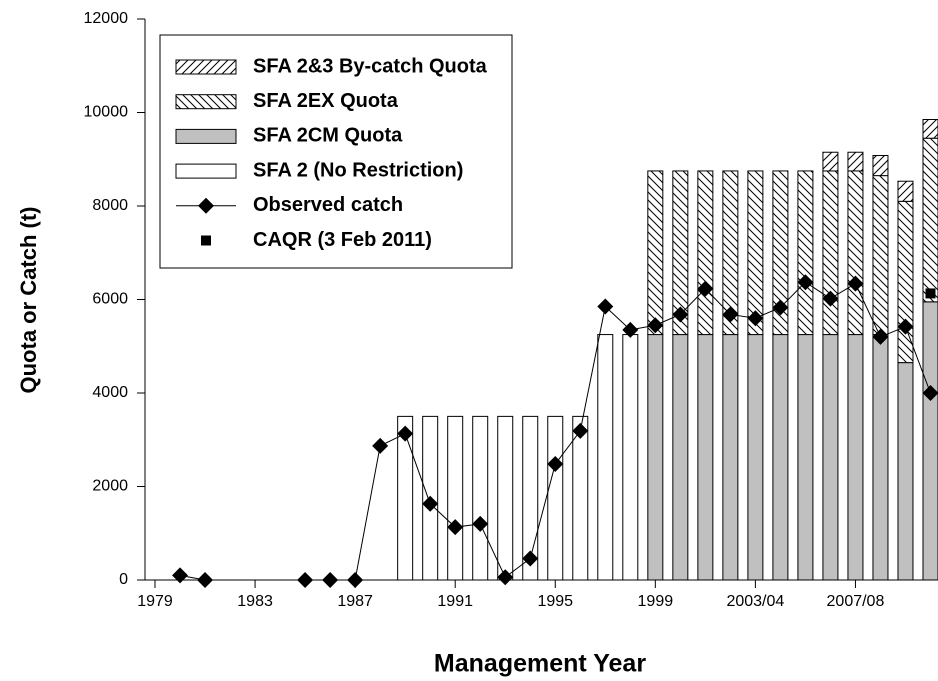 Image resolution: width=938 pixels, height=681 pixels. Describe the element at coordinates (110, 392) in the screenshot. I see `y-tick-label: 4000` at that location.